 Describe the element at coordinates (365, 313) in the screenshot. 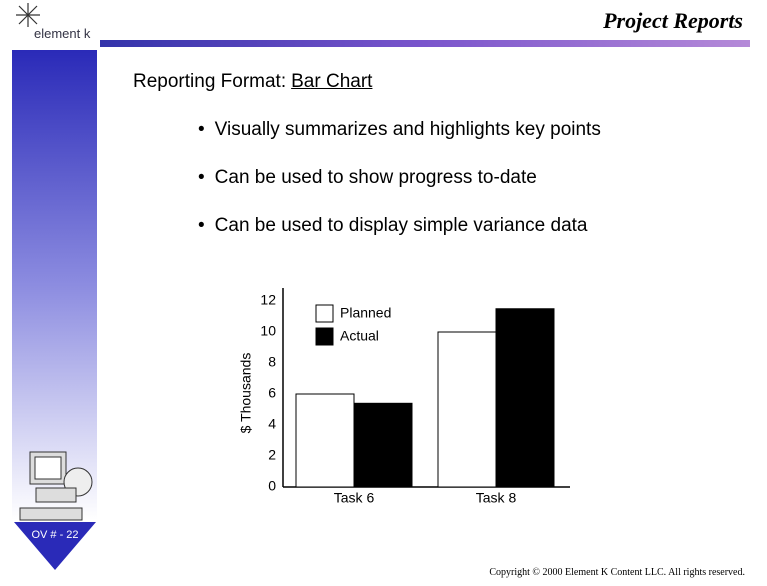

I see `legend-label: Planned` at that location.